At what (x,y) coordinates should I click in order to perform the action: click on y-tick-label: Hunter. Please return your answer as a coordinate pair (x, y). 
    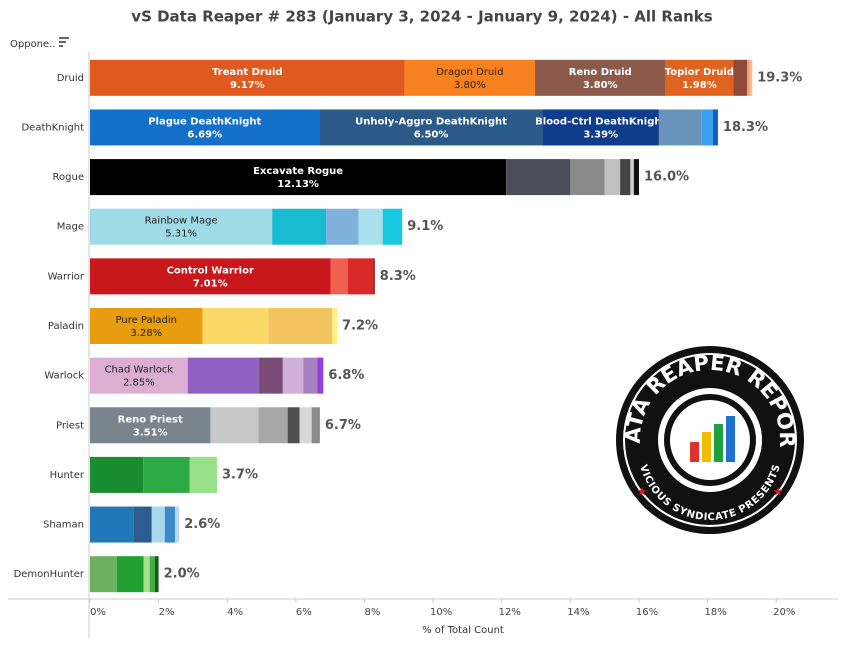
    Looking at the image, I should click on (67, 475).